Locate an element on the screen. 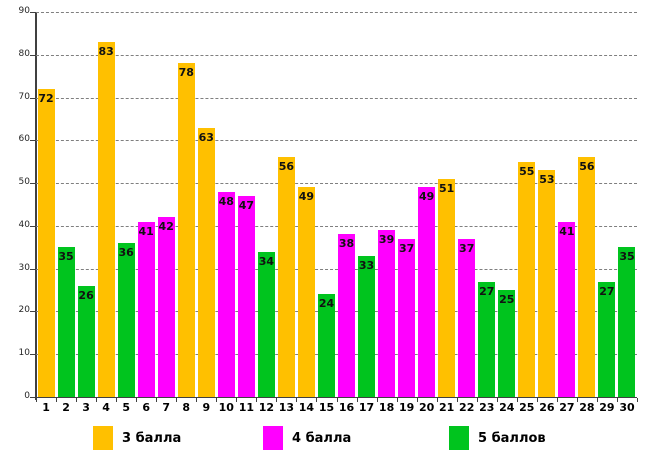  bar-value-label: 36 is located at coordinates (126, 252).